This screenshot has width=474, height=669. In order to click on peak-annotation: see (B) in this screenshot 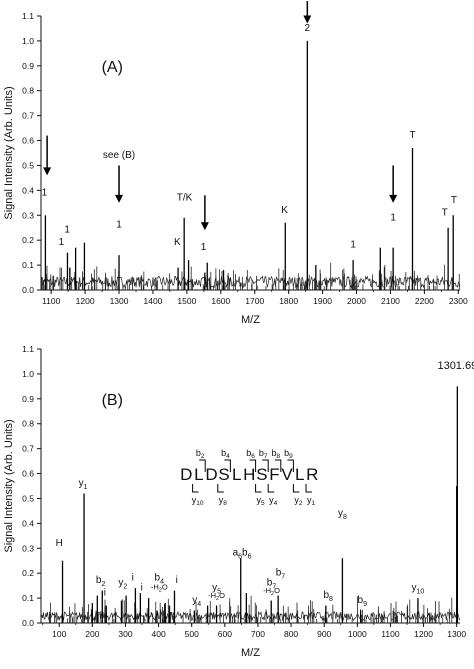, I will do `click(119, 155)`.